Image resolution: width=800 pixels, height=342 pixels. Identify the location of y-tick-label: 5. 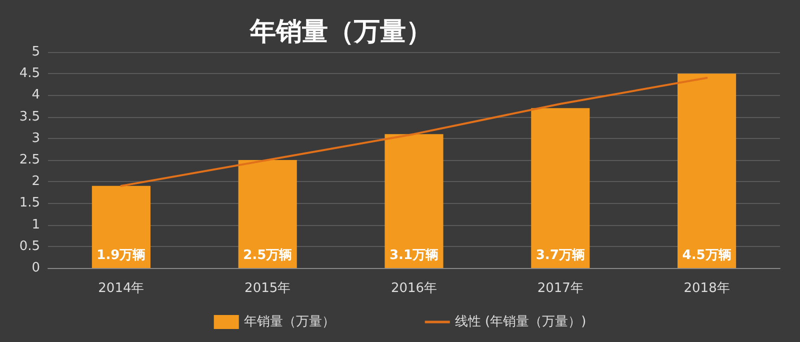
(36, 52).